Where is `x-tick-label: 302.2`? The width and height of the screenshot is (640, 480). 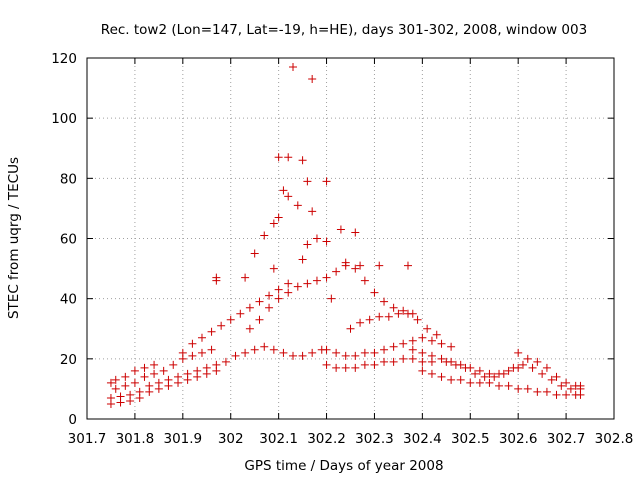 x-tick-label: 302.2 is located at coordinates (326, 439).